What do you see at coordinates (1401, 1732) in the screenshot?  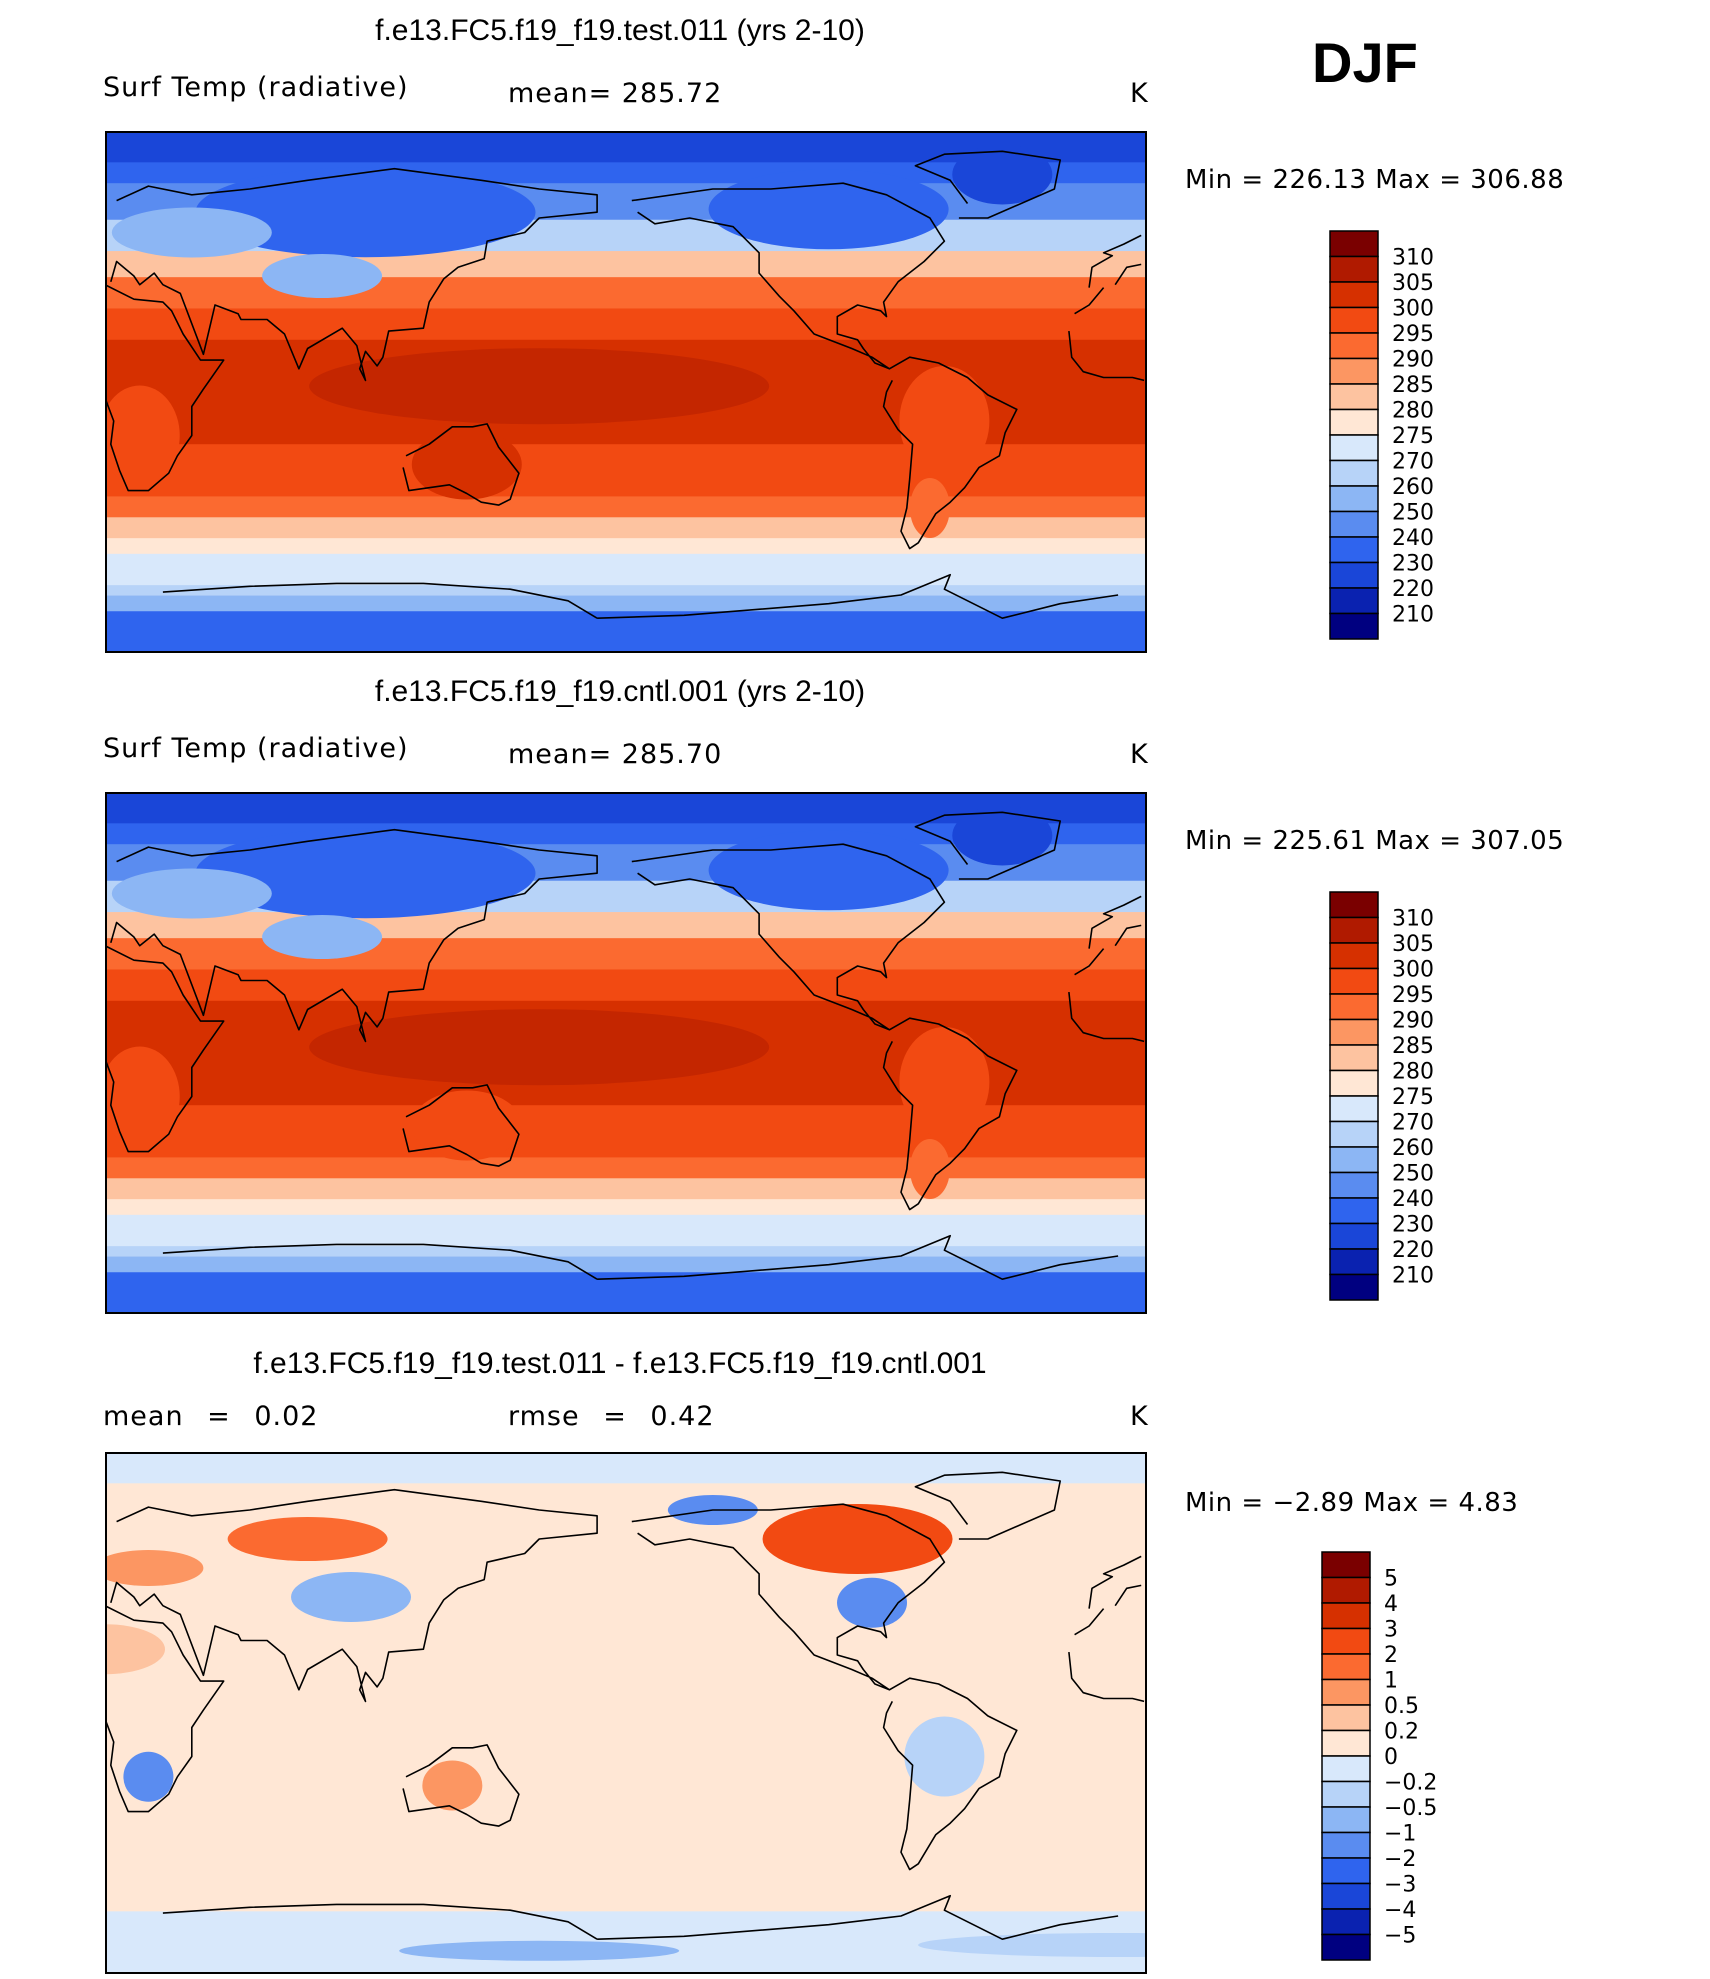 I see `colorbar-tick-label: 0.2` at bounding box center [1401, 1732].